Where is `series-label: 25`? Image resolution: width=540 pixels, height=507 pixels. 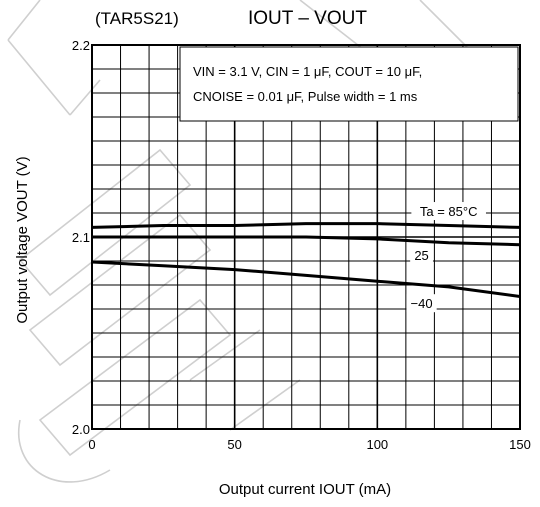 series-label: 25 is located at coordinates (421, 255).